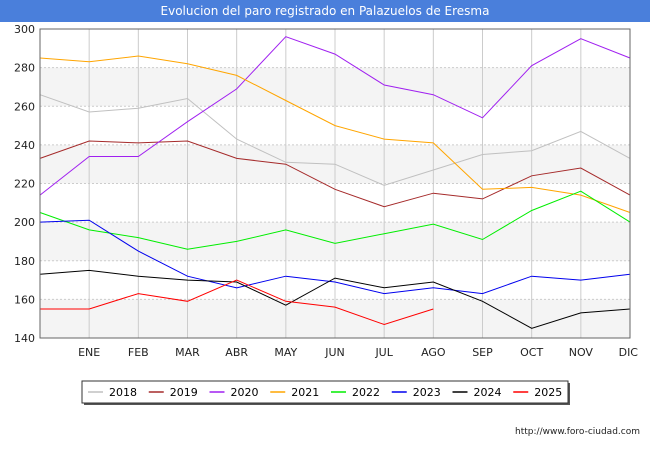  I want to click on series-line-2022, so click(335, 220).